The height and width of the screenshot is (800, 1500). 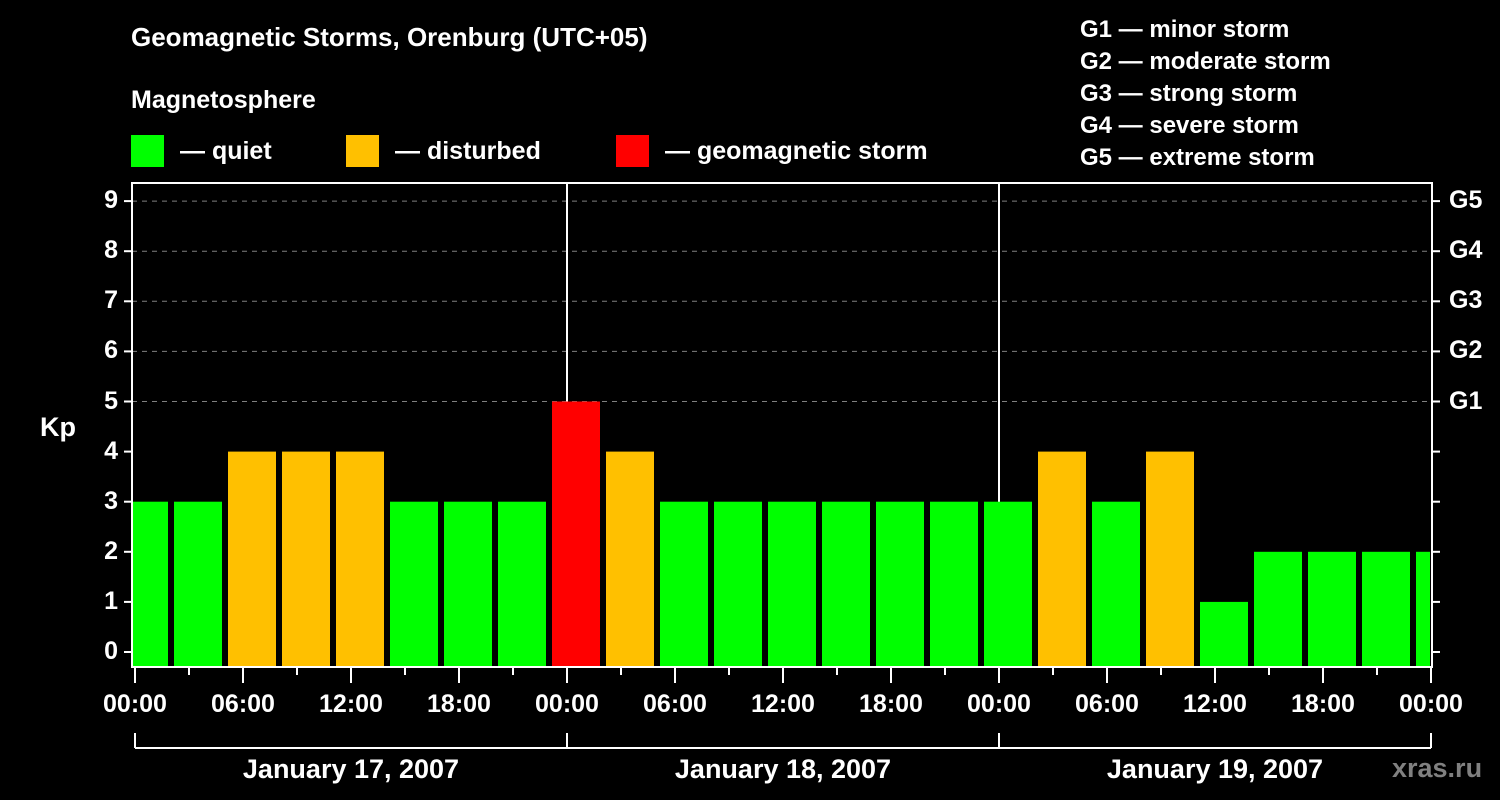 I want to click on g-level-label: G1, so click(x=1466, y=400).